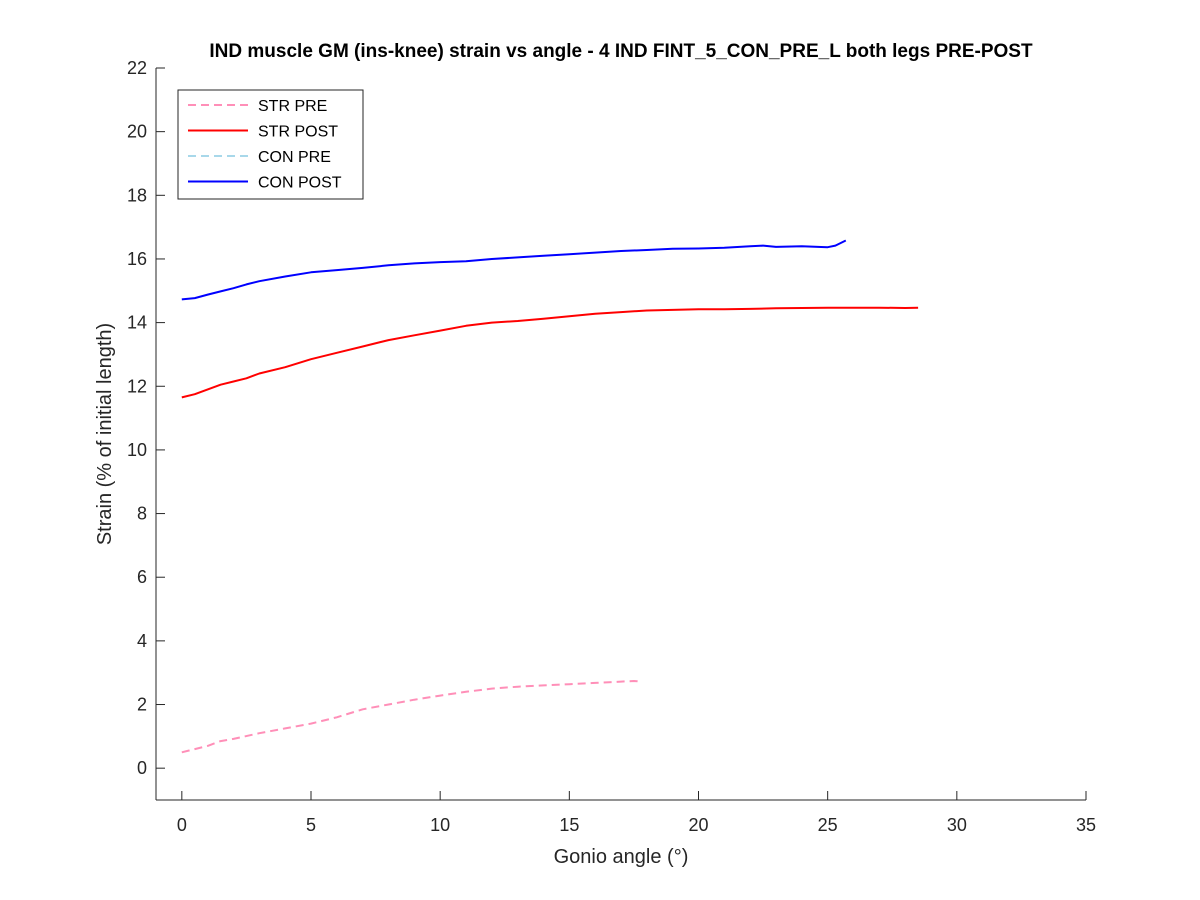 This screenshot has width=1200, height=900. What do you see at coordinates (292, 106) in the screenshot?
I see `legend-entry: STR PRE` at bounding box center [292, 106].